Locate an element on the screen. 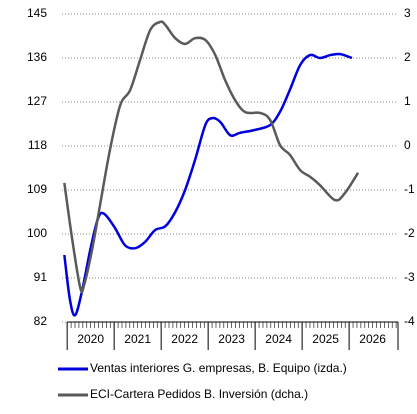 This screenshot has height=414, width=417. y2-tick-label: 3 is located at coordinates (407, 13).